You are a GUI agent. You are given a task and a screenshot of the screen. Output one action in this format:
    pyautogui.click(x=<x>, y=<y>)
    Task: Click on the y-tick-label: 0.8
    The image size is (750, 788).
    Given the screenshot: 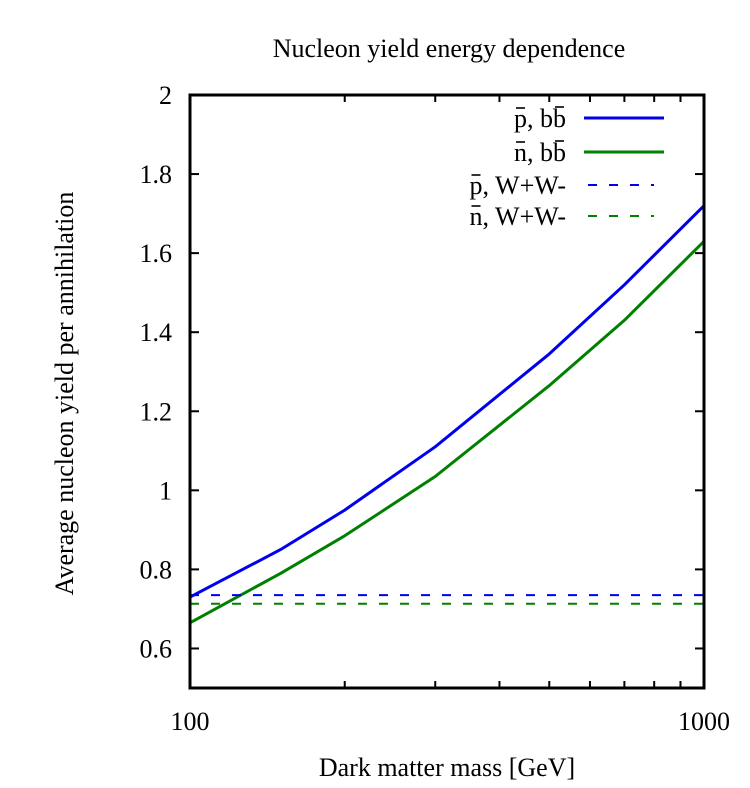 What is the action you would take?
    pyautogui.click(x=156, y=569)
    